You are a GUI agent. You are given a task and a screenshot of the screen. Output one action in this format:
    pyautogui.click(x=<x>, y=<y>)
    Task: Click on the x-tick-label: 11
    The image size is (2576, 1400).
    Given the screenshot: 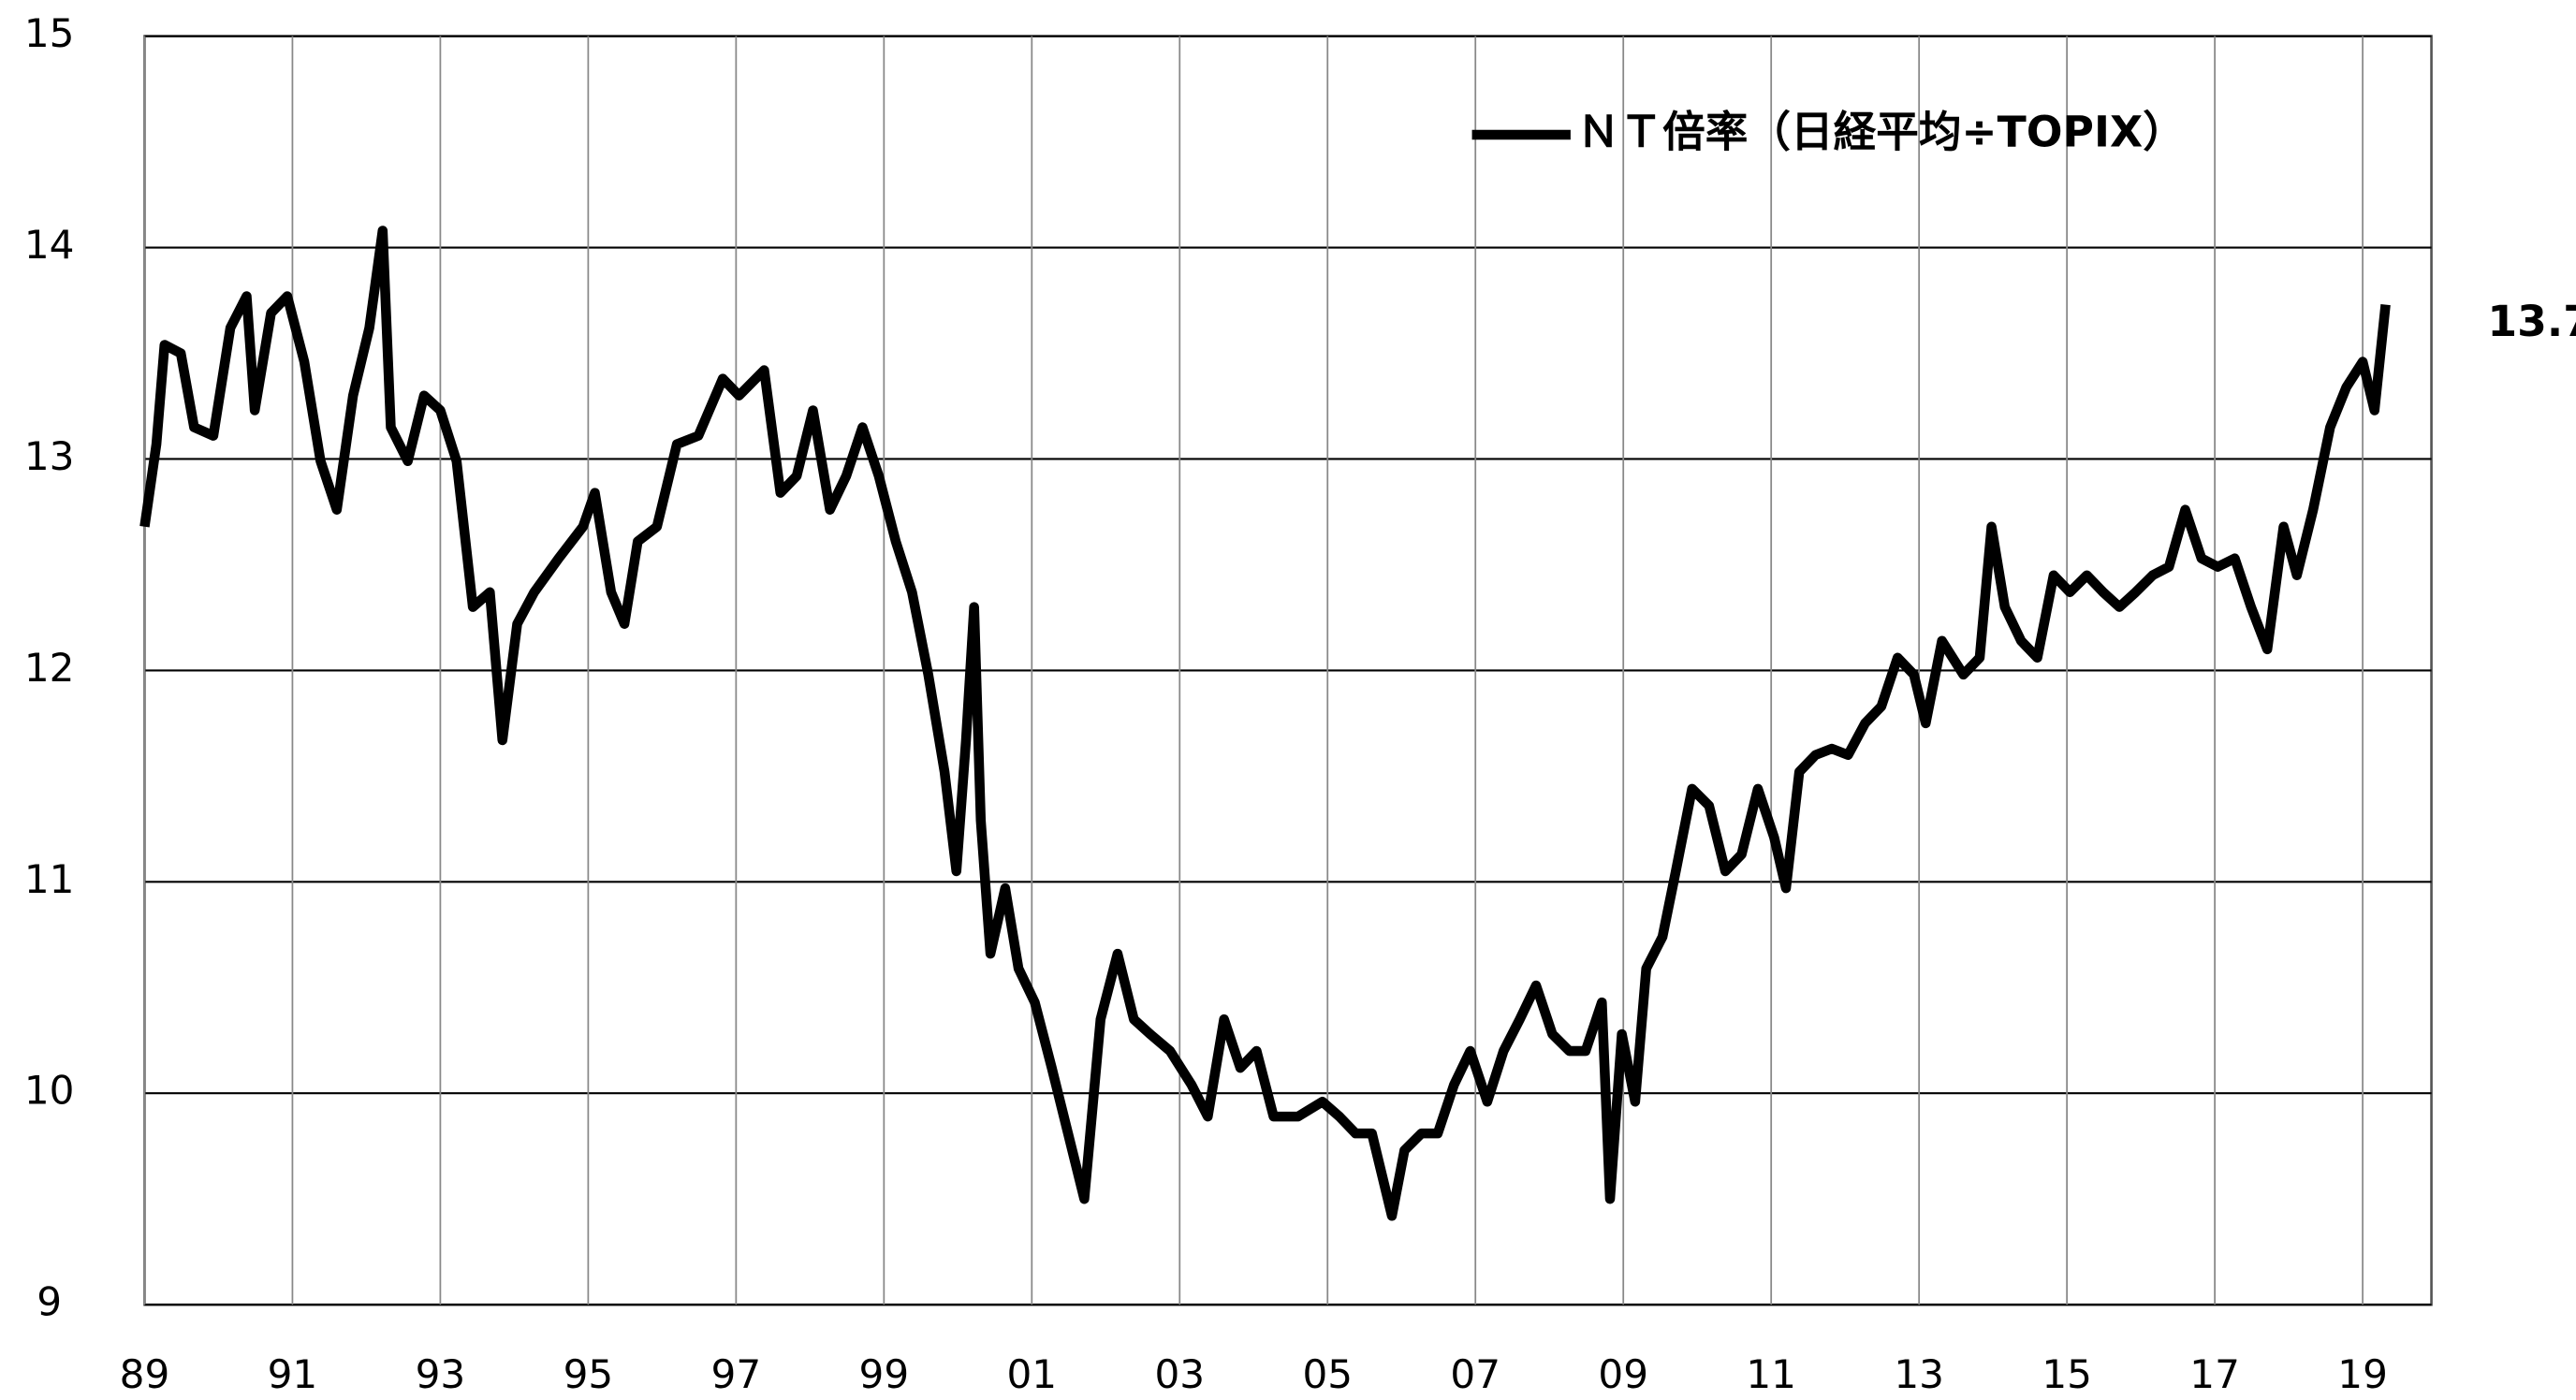 What is the action you would take?
    pyautogui.click(x=1771, y=1374)
    